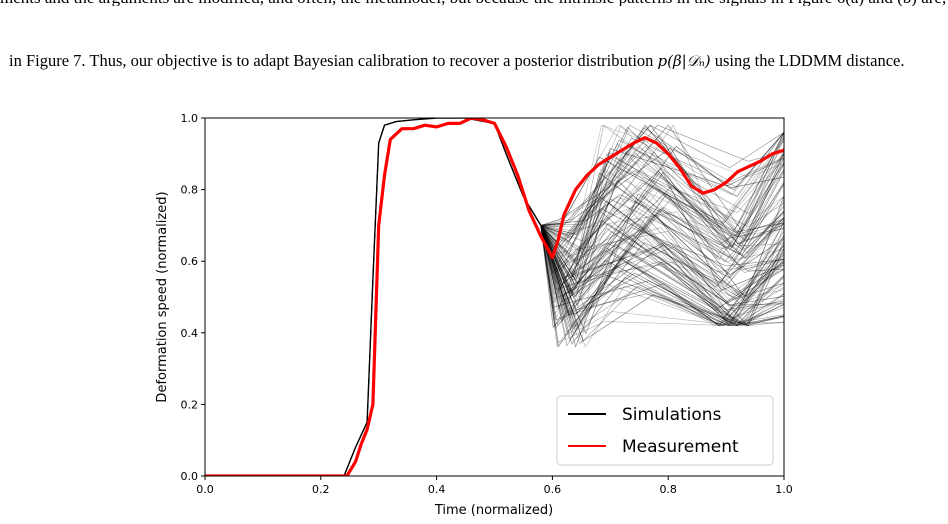 Image resolution: width=948 pixels, height=524 pixels. What do you see at coordinates (190, 333) in the screenshot?
I see `y-tick-label: 0.4` at bounding box center [190, 333].